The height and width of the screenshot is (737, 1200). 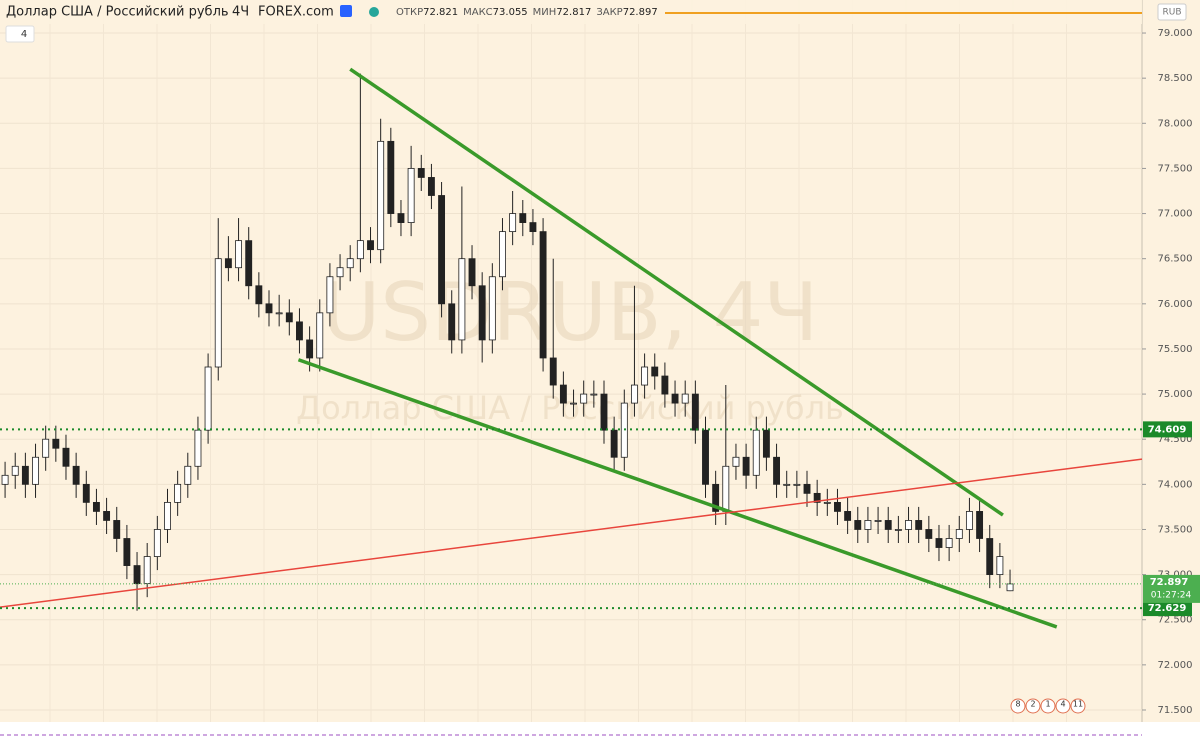 What do you see at coordinates (1175, 710) in the screenshot?
I see `y-tick-label: 71.500` at bounding box center [1175, 710].